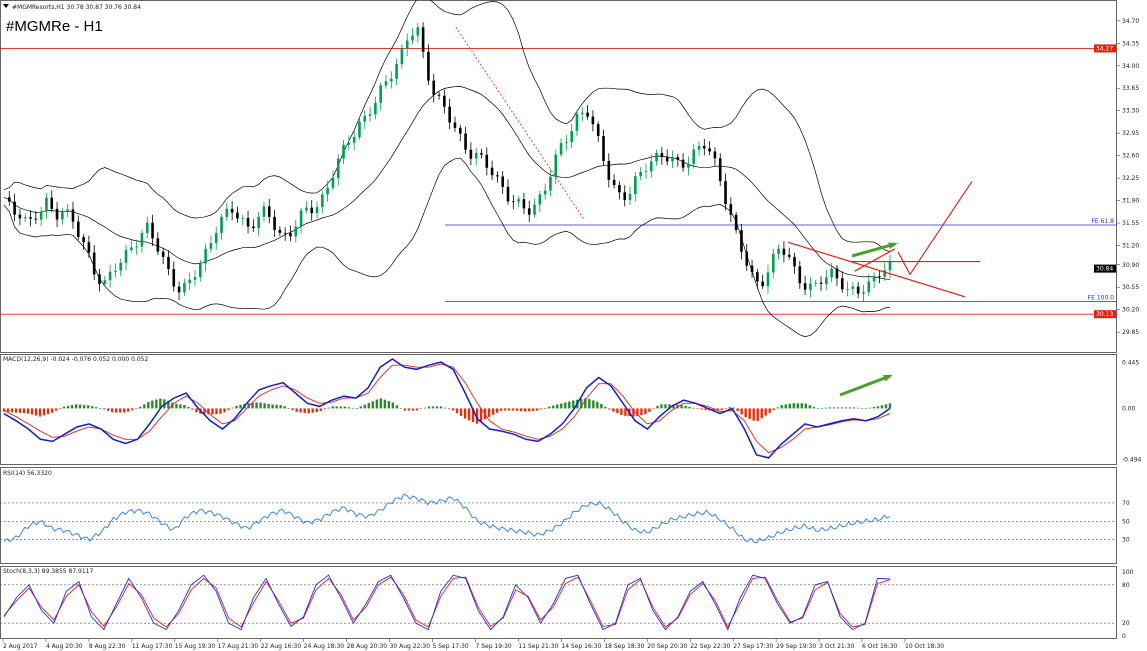  Describe the element at coordinates (451, 646) in the screenshot. I see `time-tick-label: 5 Sep 17:30` at that location.